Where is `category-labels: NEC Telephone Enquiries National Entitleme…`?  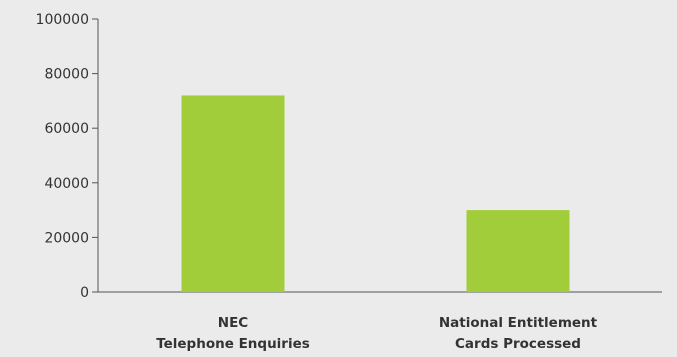 category-labels: NEC Telephone Enquiries National Entitleme… is located at coordinates (376, 333).